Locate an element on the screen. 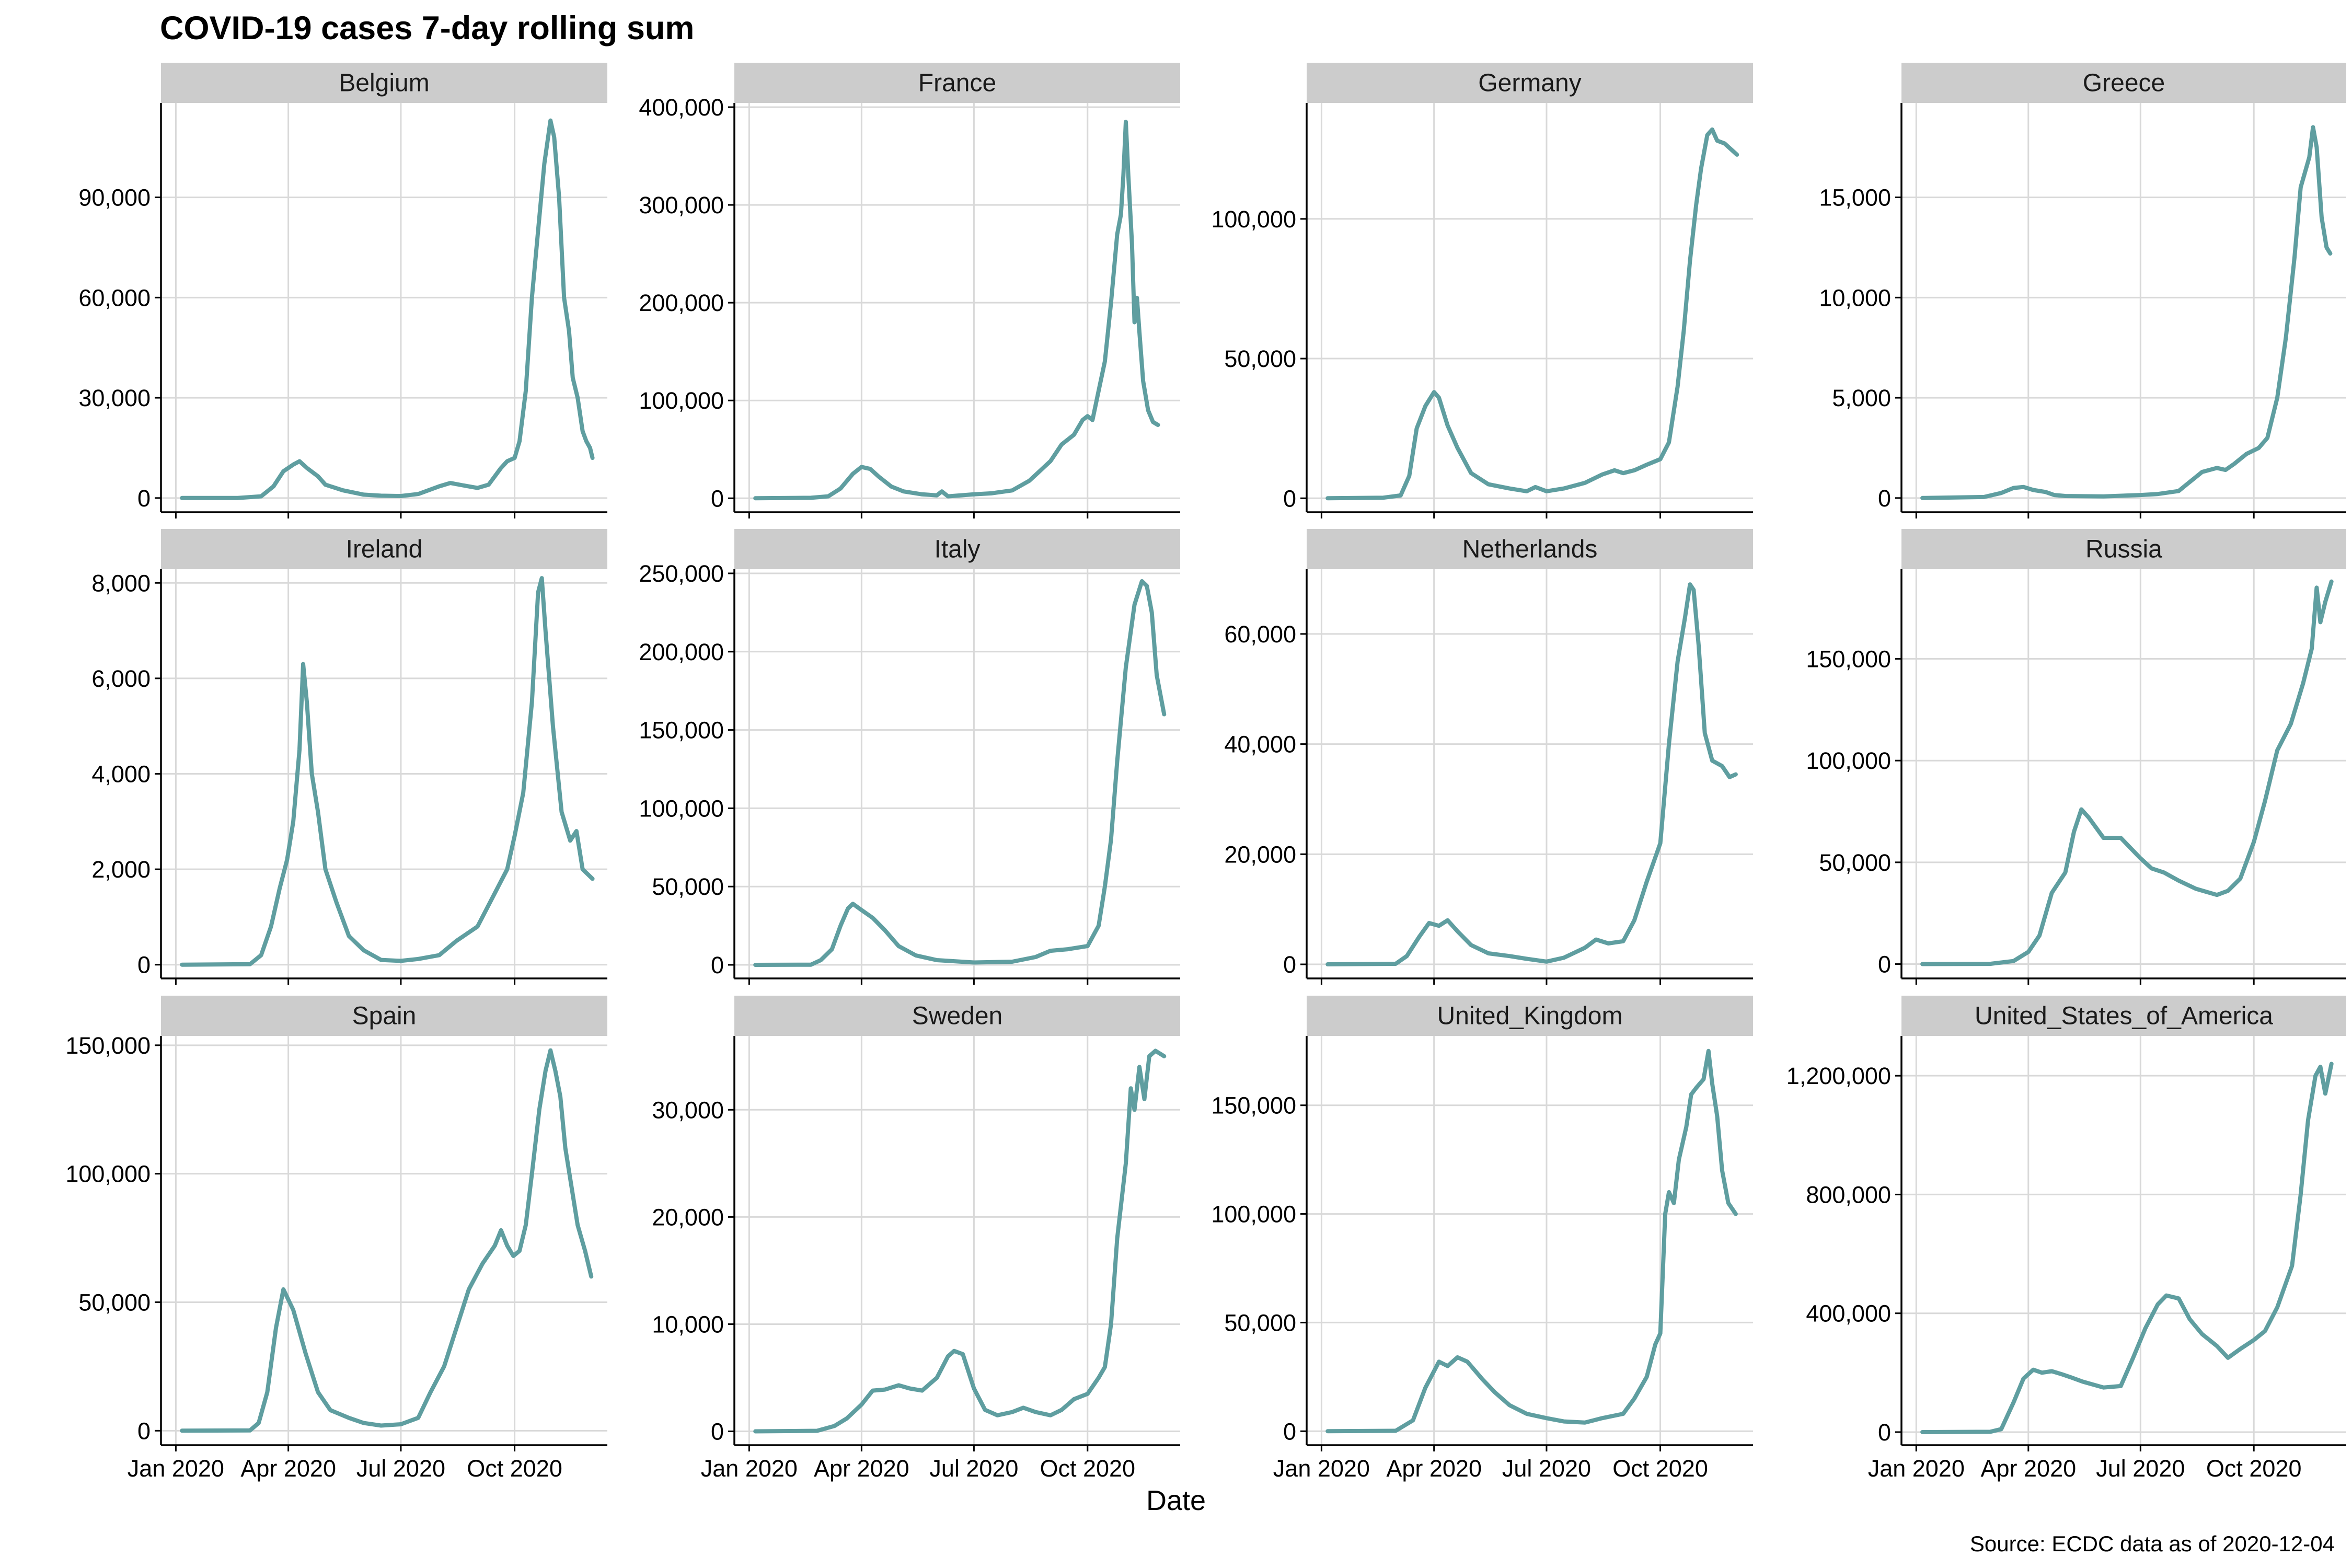  y-tick-label: 1,200,000 is located at coordinates (1838, 1076).